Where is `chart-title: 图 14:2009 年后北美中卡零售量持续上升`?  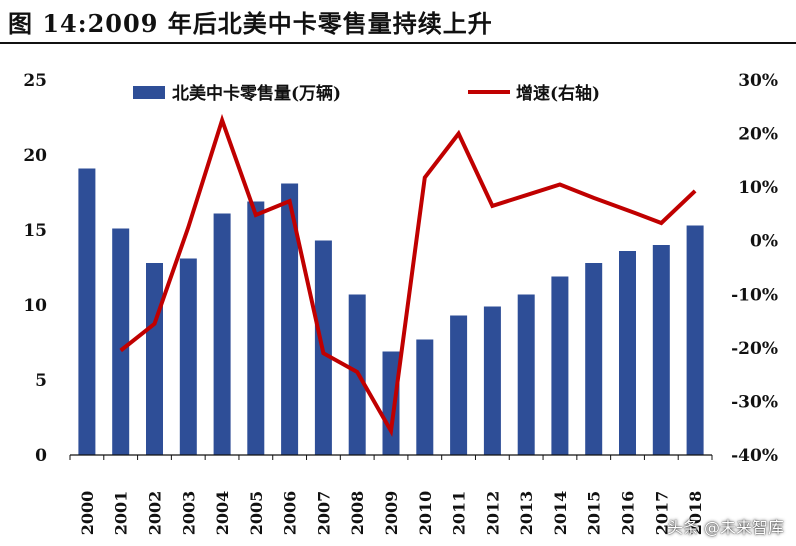
chart-title: 图 14:2009 年后北美中卡零售量持续上升 is located at coordinates (250, 23).